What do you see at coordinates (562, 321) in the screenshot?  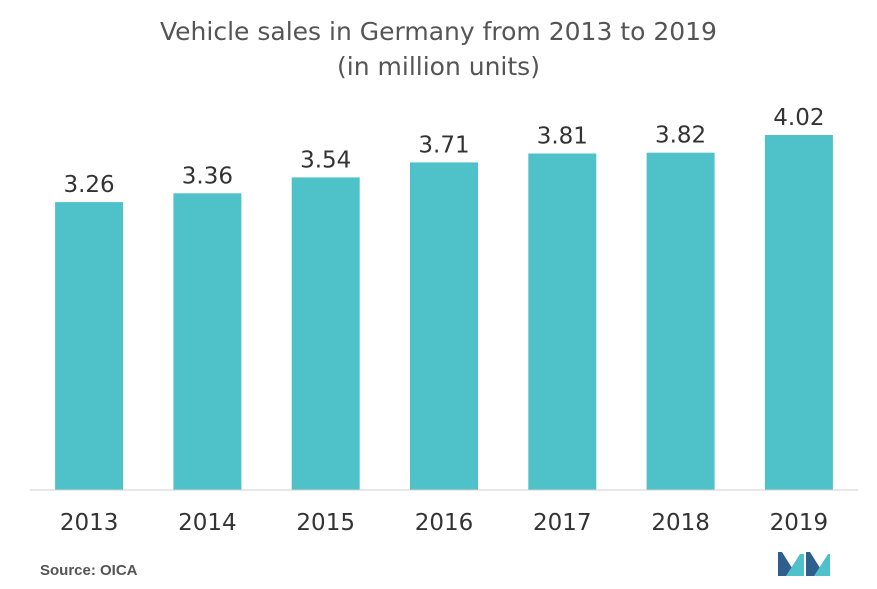 I see `bar-2017` at bounding box center [562, 321].